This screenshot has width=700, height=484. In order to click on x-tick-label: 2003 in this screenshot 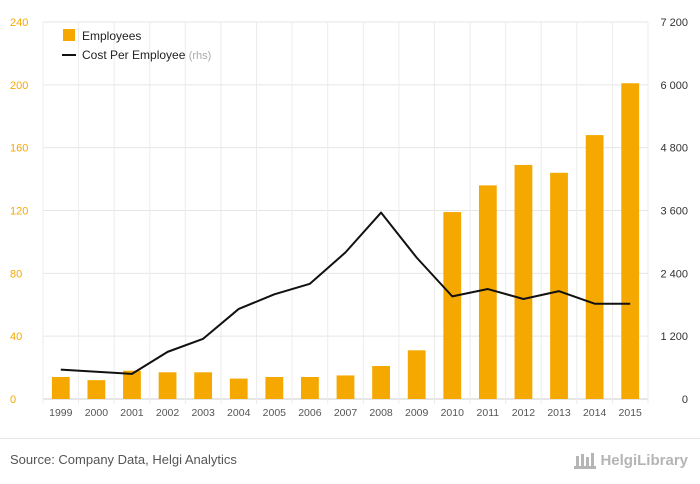, I will do `click(203, 413)`.